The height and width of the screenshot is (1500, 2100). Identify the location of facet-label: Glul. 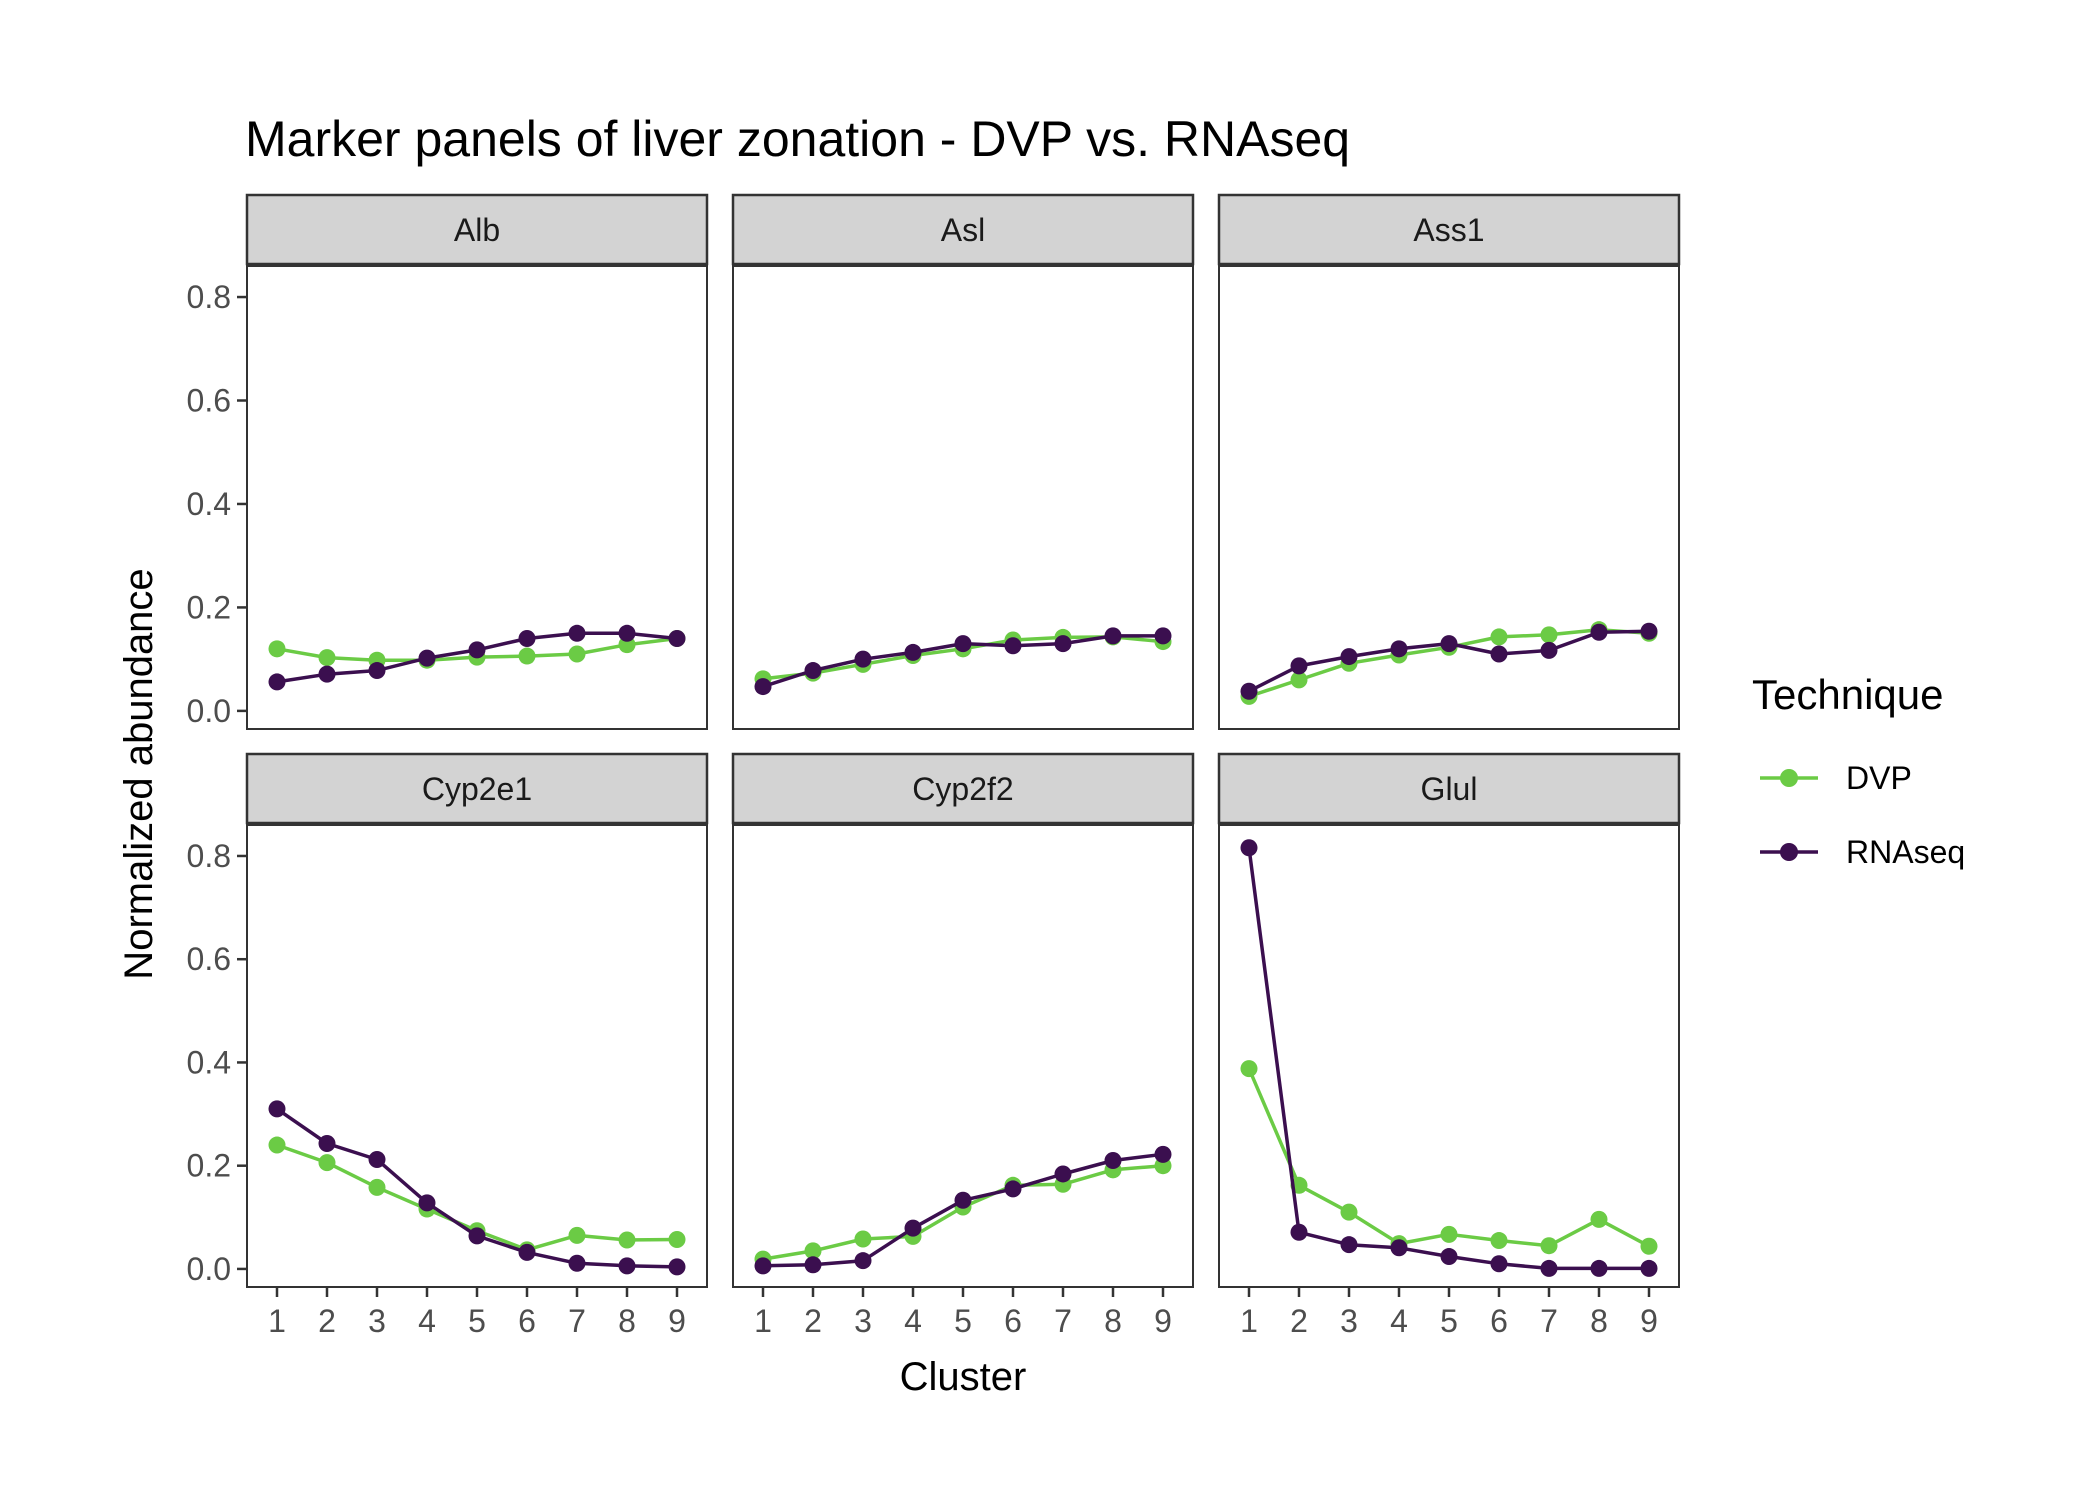
(1449, 789).